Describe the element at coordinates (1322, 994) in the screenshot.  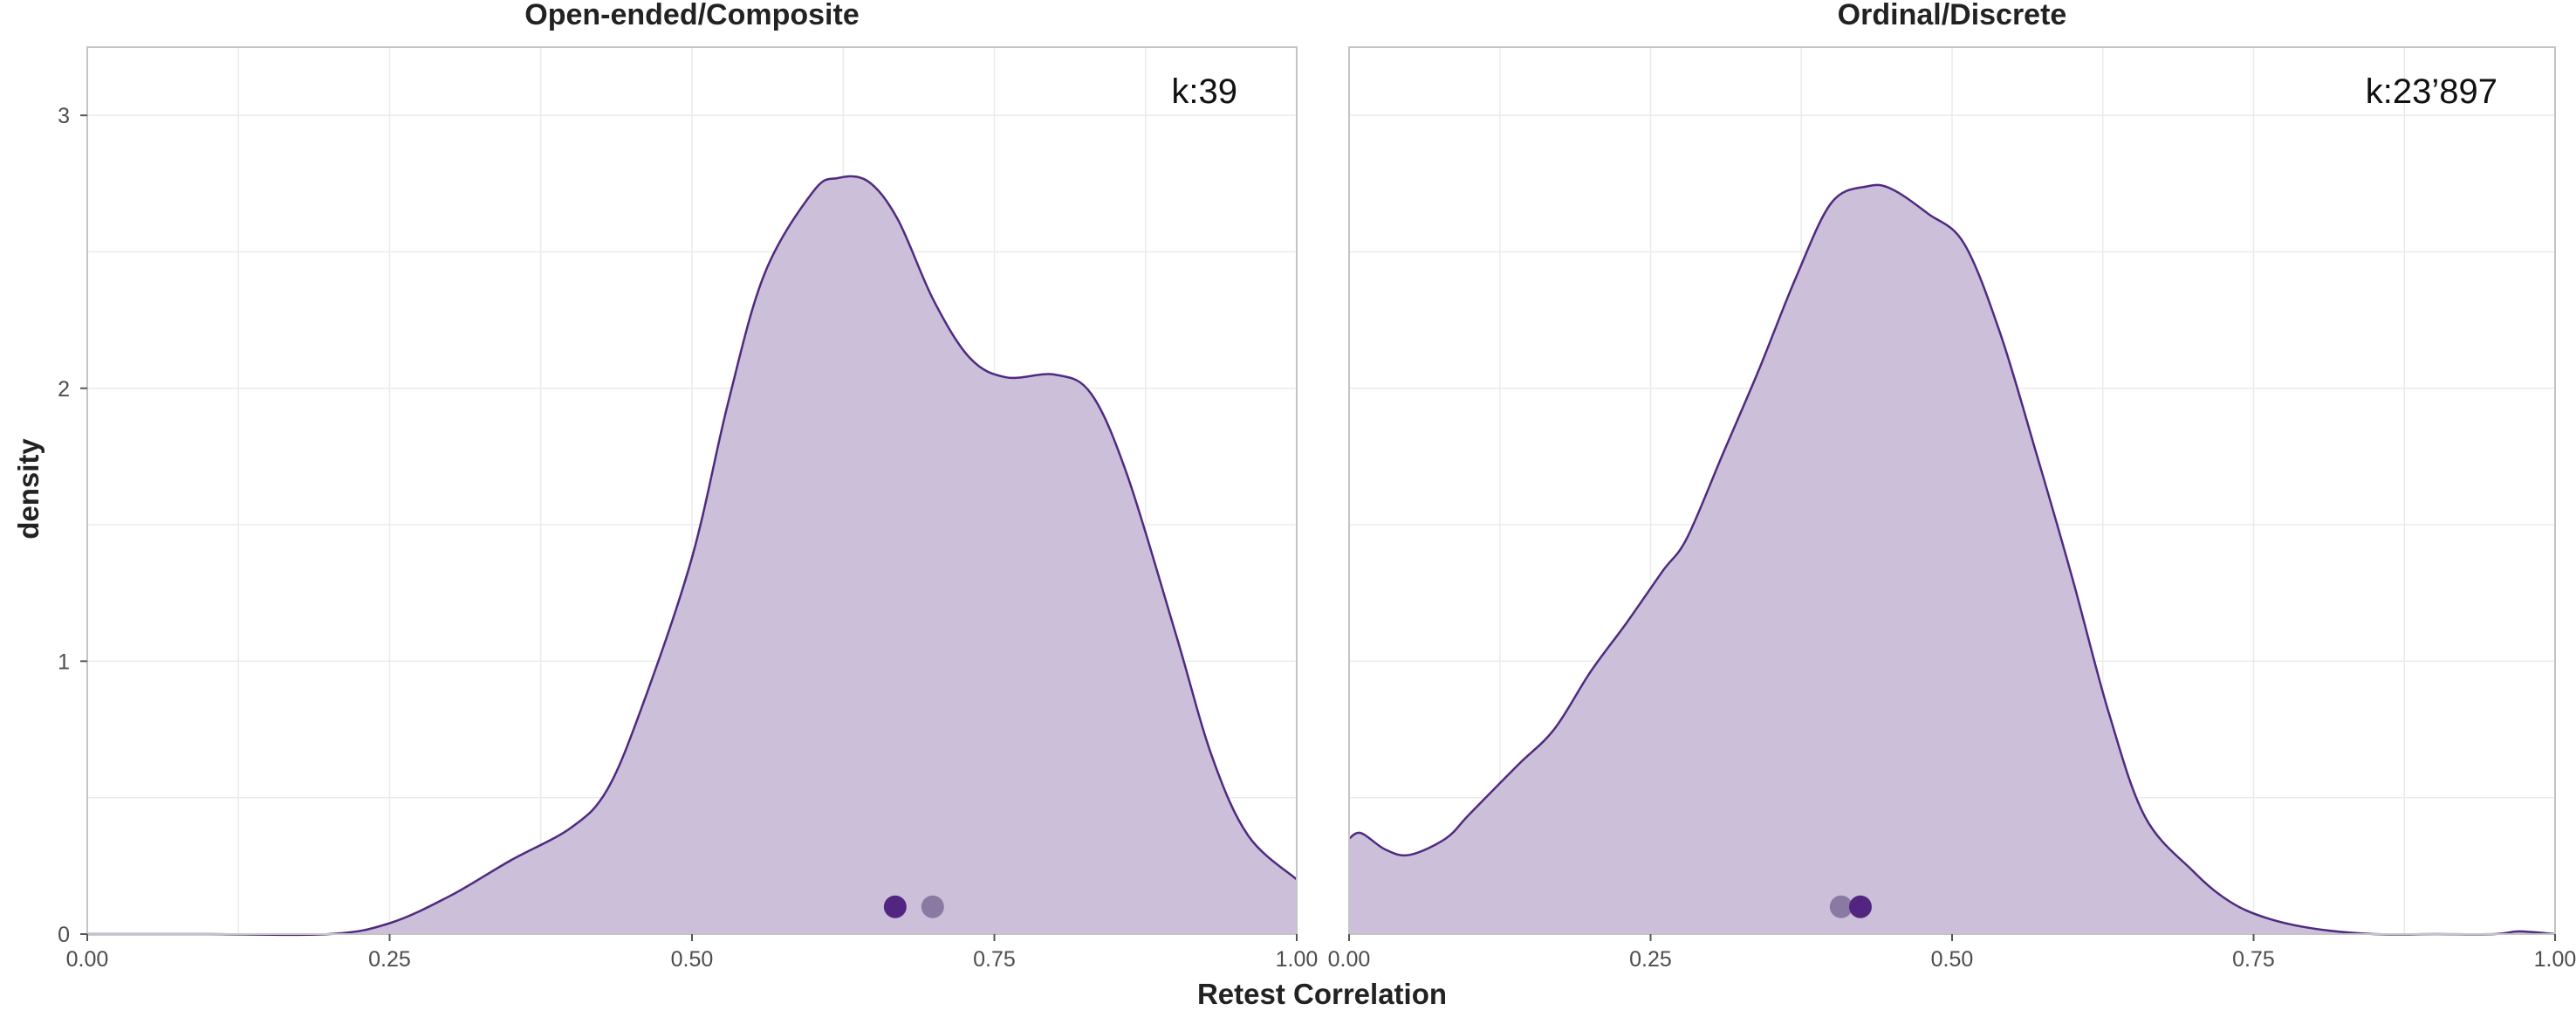
I see `x-axis-title: Retest Correlation` at that location.